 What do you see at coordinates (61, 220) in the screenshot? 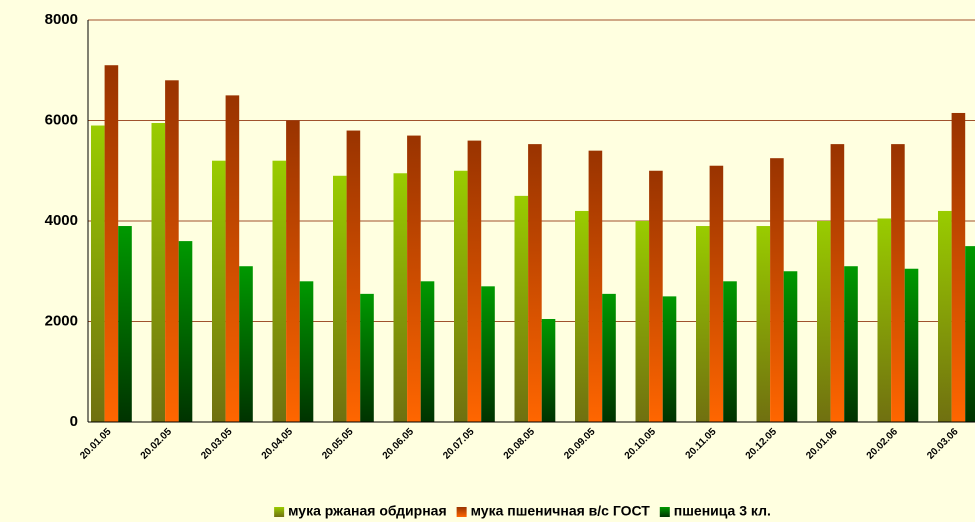
I see `y-tick-label: 4000` at bounding box center [61, 220].